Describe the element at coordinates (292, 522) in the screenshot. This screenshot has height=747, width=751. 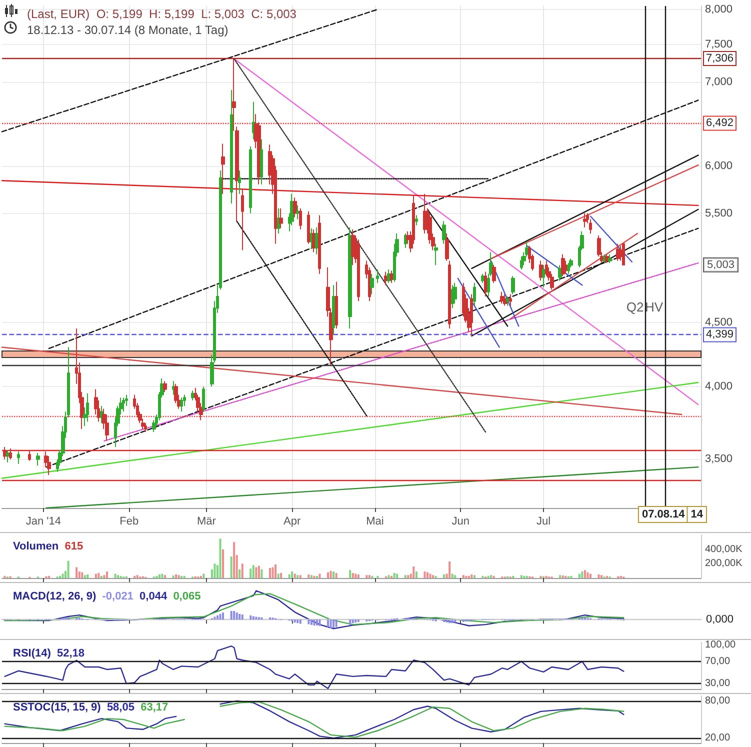
I see `x-tick-label: Apr` at that location.